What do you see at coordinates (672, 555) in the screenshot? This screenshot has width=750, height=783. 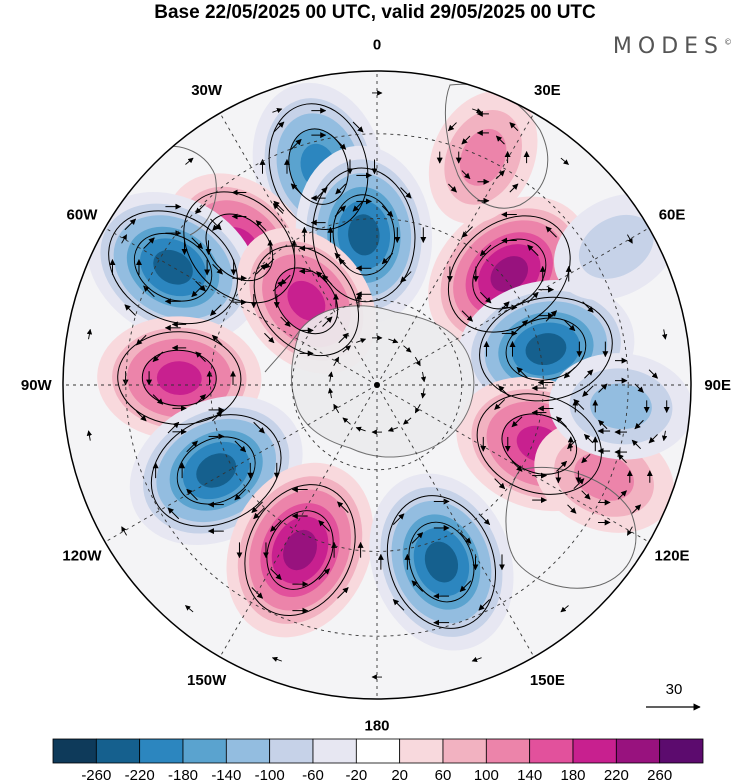 I see `longitude-label: 120E` at bounding box center [672, 555].